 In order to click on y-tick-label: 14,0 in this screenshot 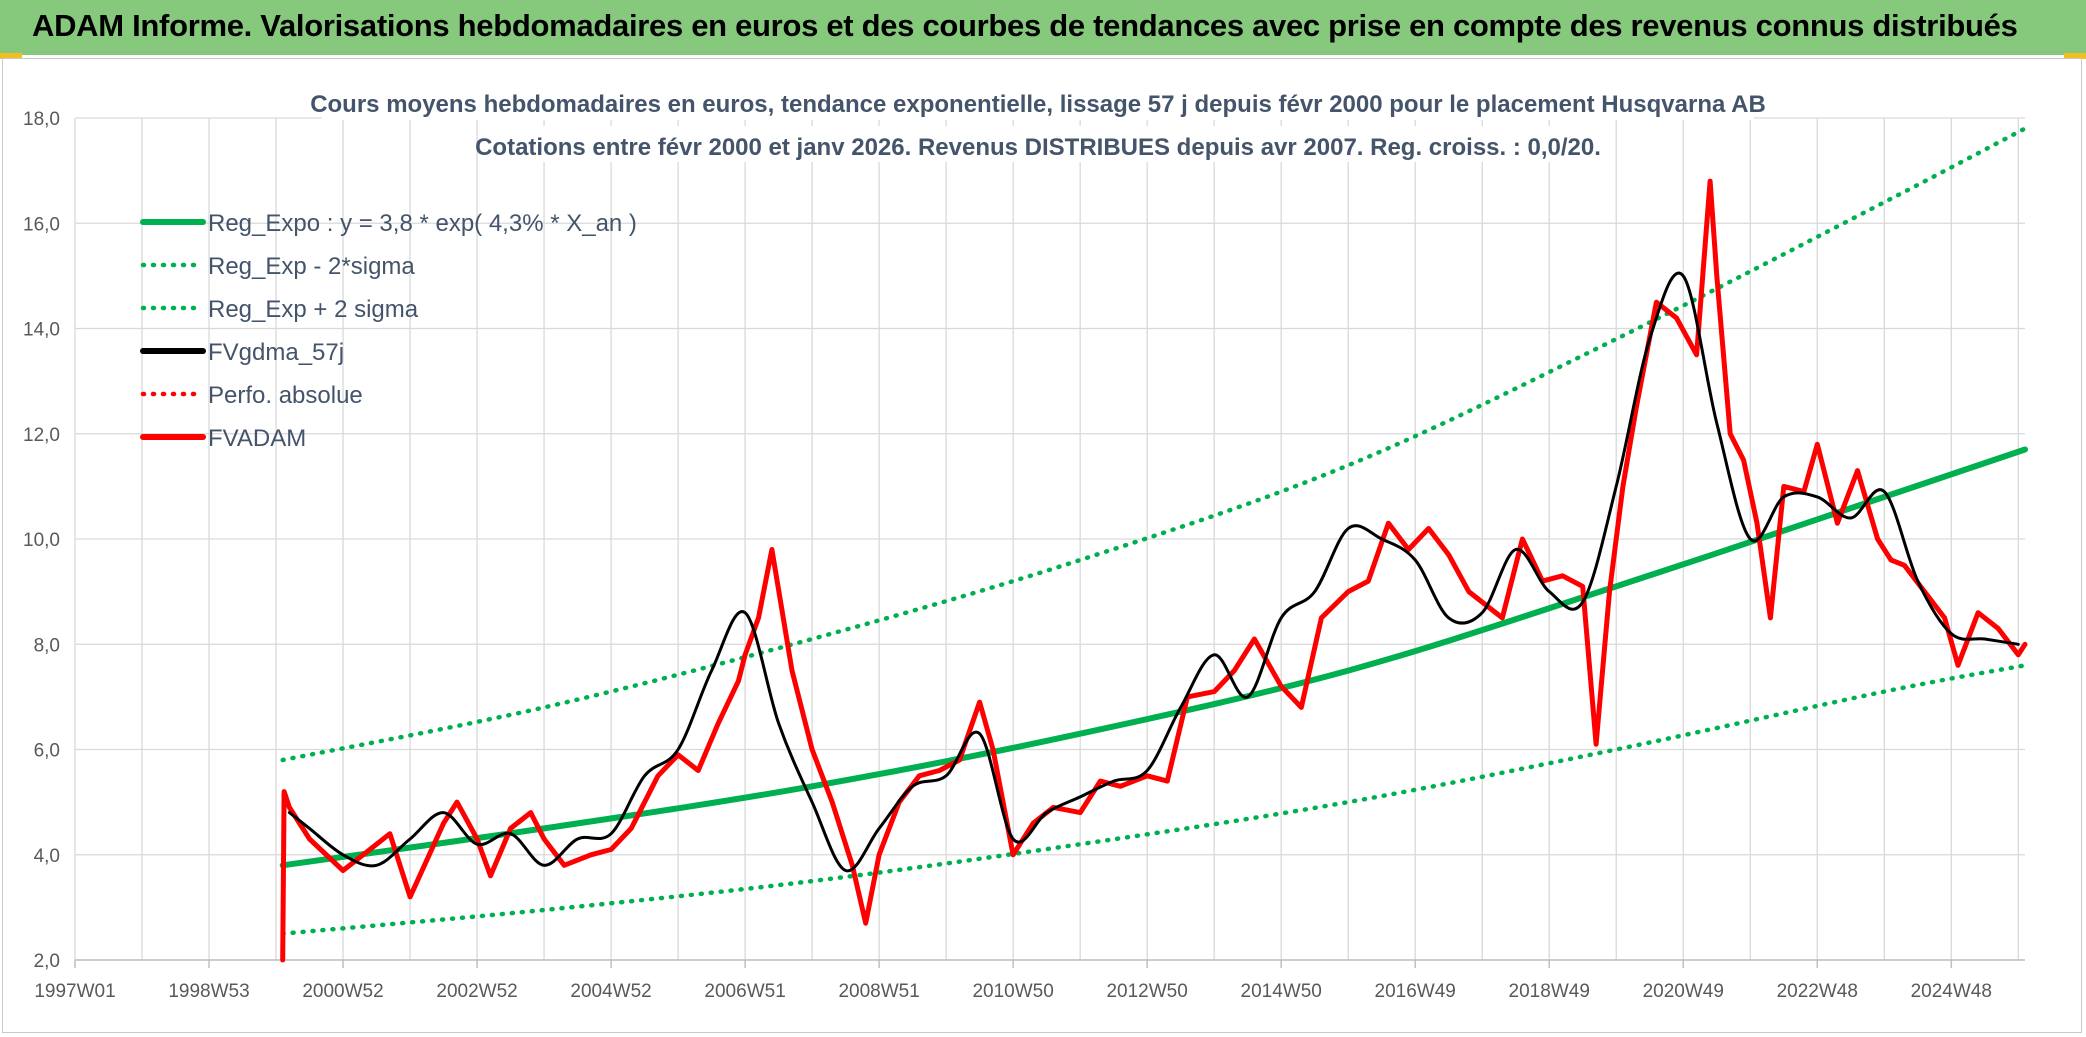, I will do `click(41, 330)`.